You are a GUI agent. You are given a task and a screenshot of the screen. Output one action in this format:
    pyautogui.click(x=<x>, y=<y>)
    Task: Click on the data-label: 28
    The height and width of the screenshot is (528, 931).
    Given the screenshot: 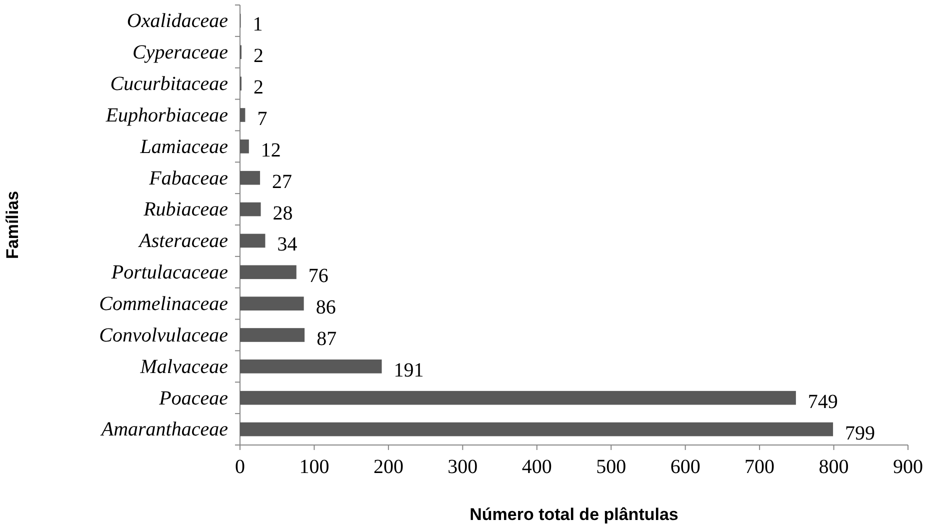 What is the action you would take?
    pyautogui.click(x=282, y=213)
    